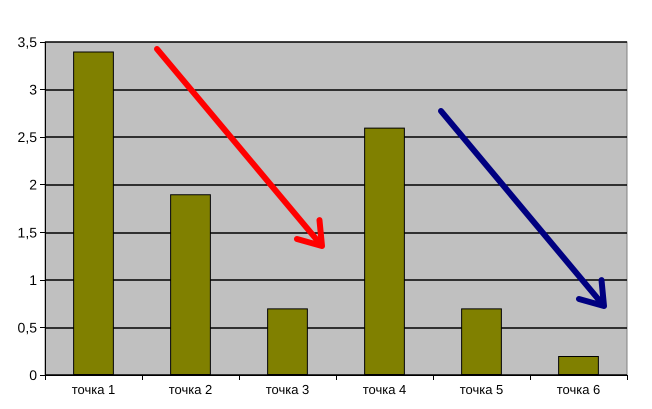  What do you see at coordinates (28, 137) in the screenshot?
I see `y-tick-label: 2,5` at bounding box center [28, 137].